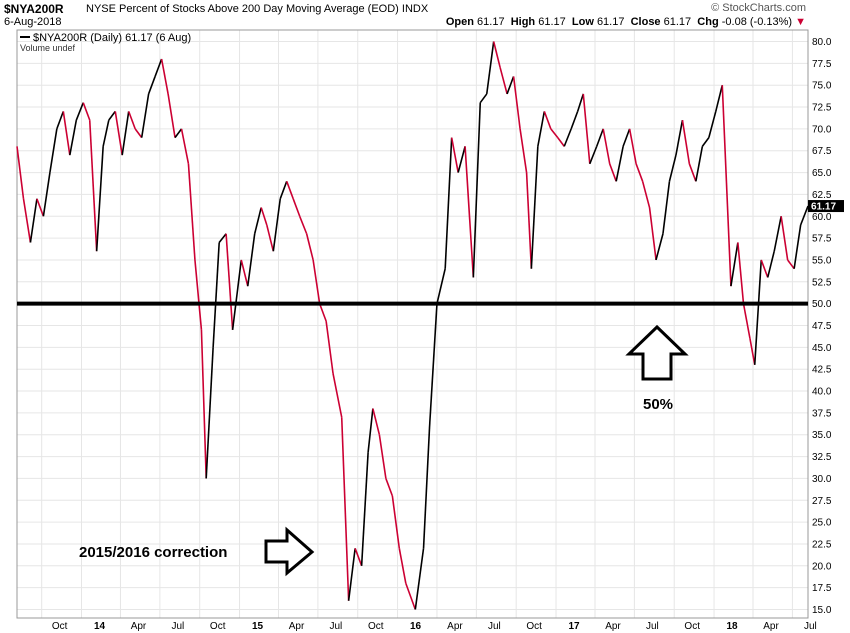 Image resolution: width=850 pixels, height=633 pixels. What do you see at coordinates (657, 368) in the screenshot?
I see `fifty-annotation: 50%` at bounding box center [657, 368].